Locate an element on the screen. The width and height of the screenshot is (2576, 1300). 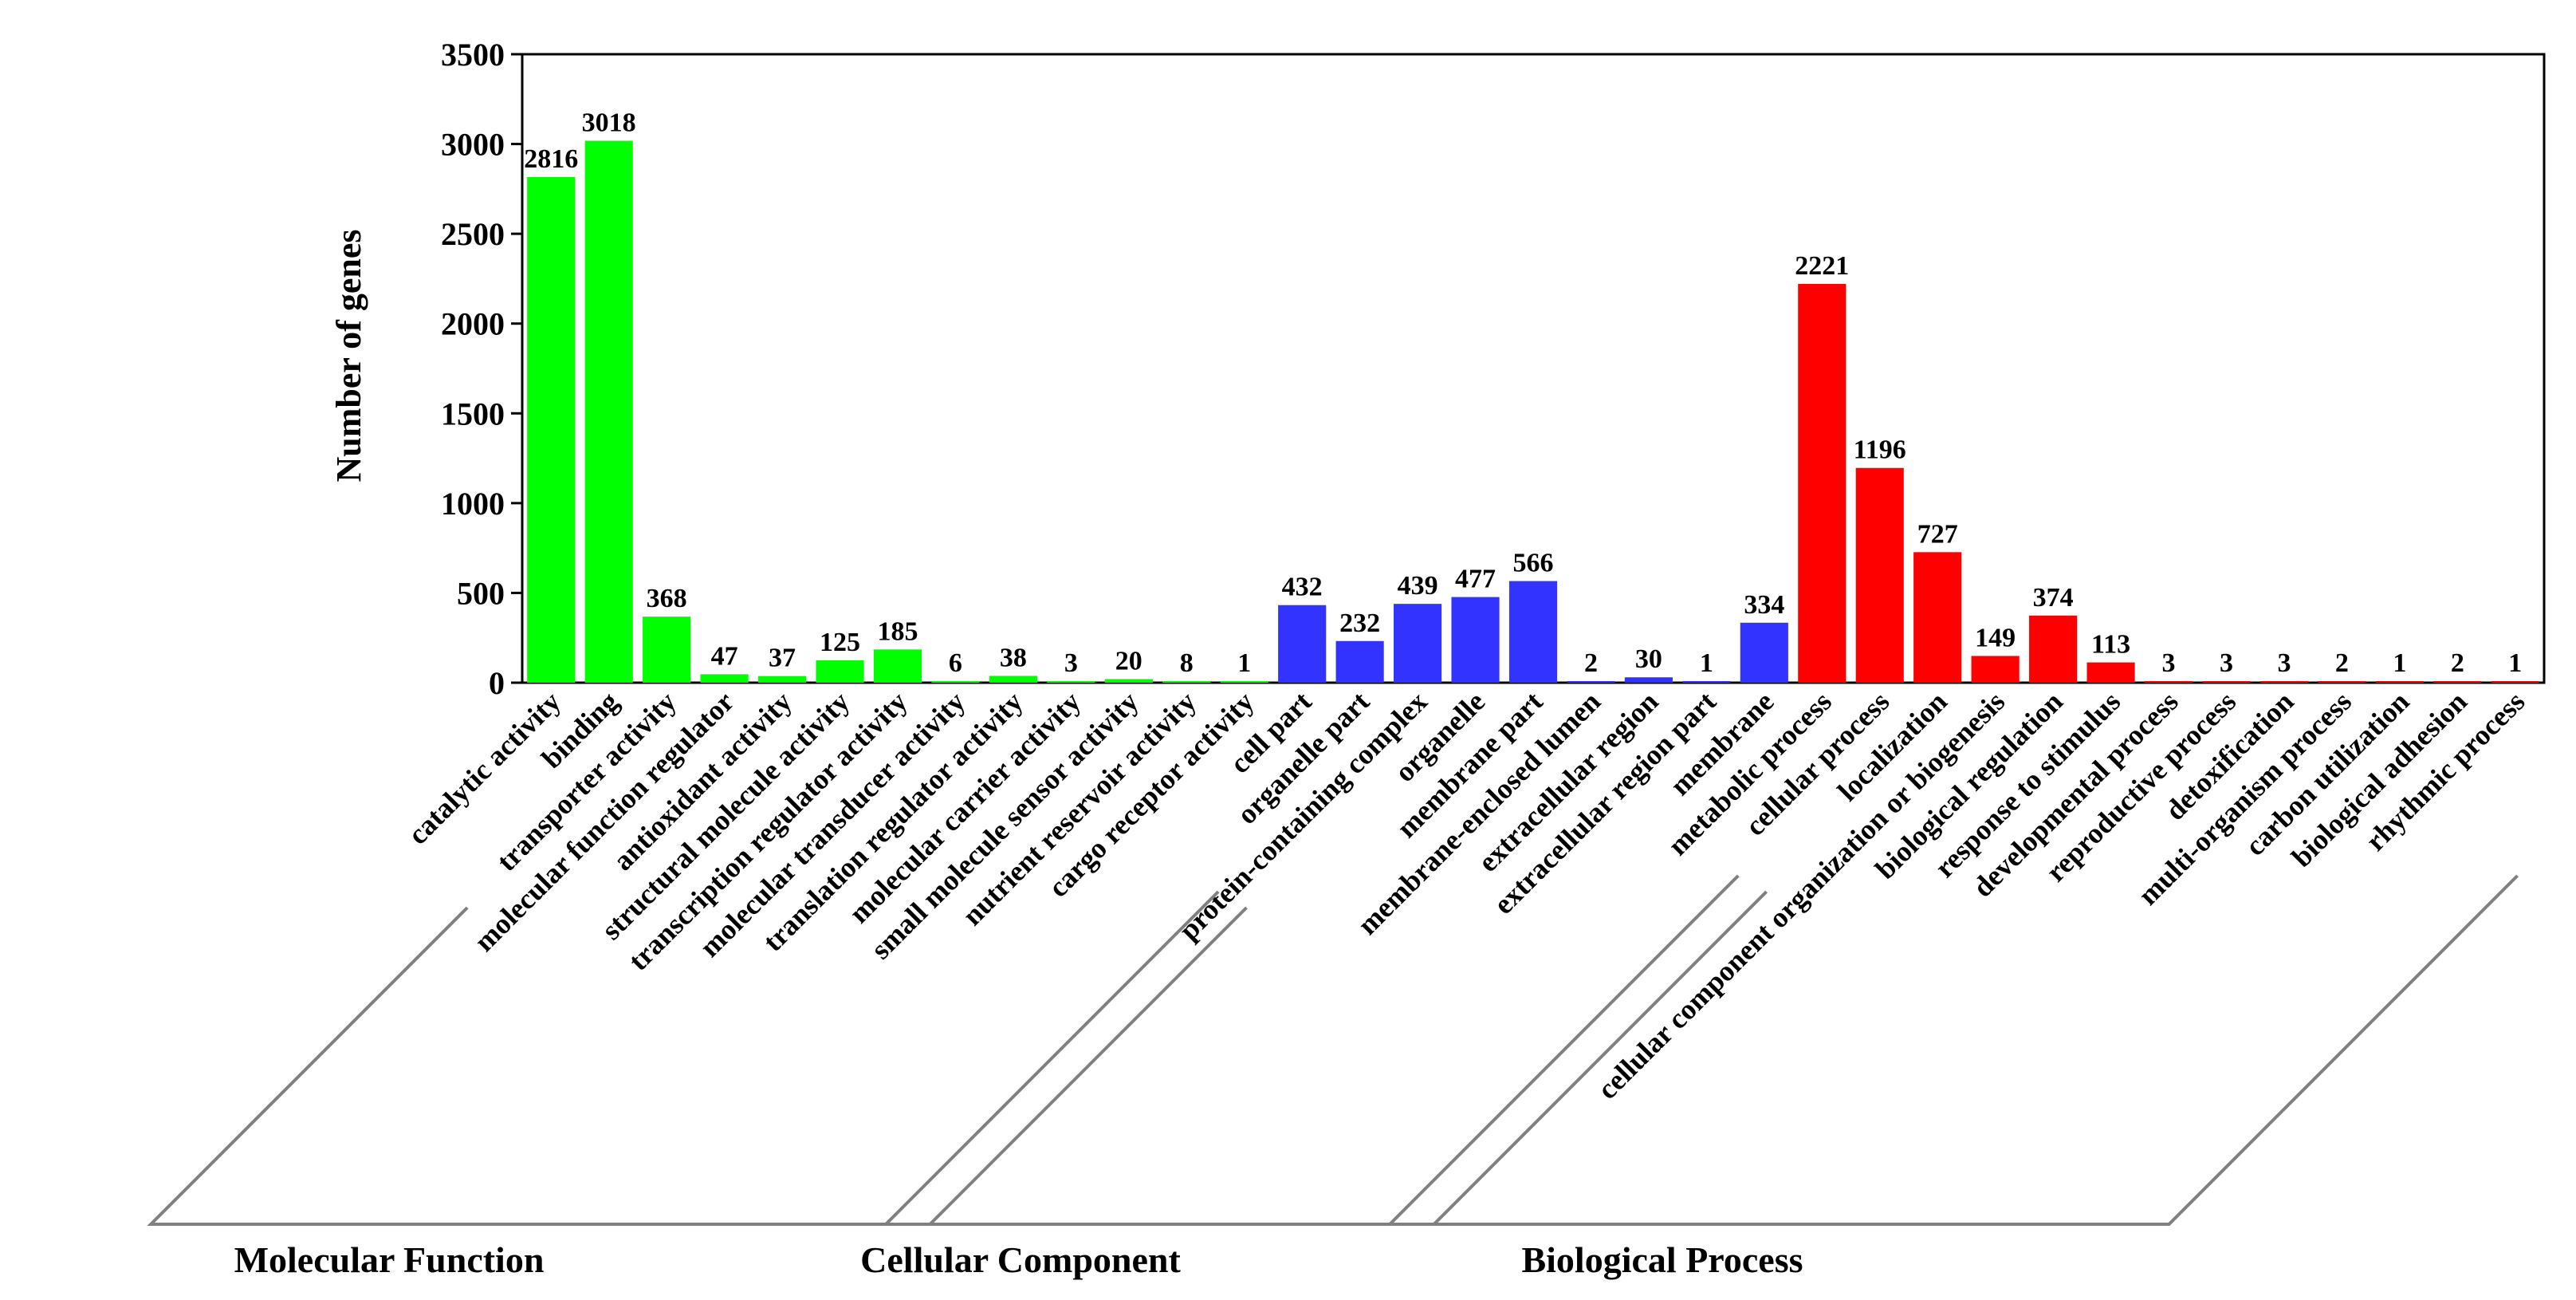
data-label: 368 is located at coordinates (667, 598).